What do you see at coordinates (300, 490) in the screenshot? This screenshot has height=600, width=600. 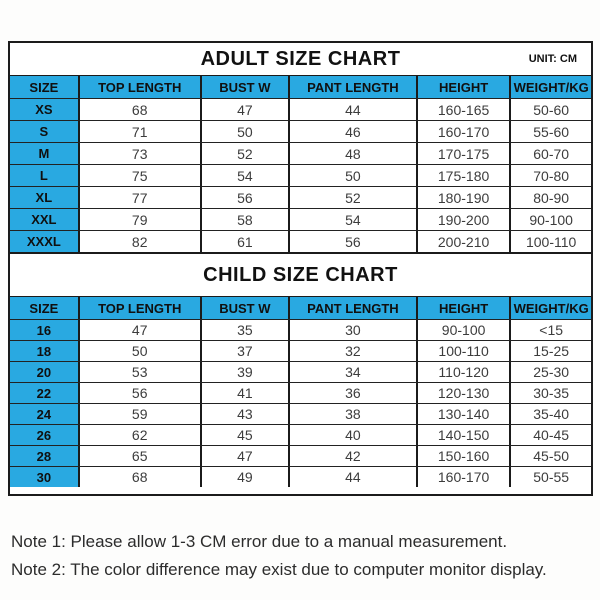 I see `table-bottom-spacer` at bounding box center [300, 490].